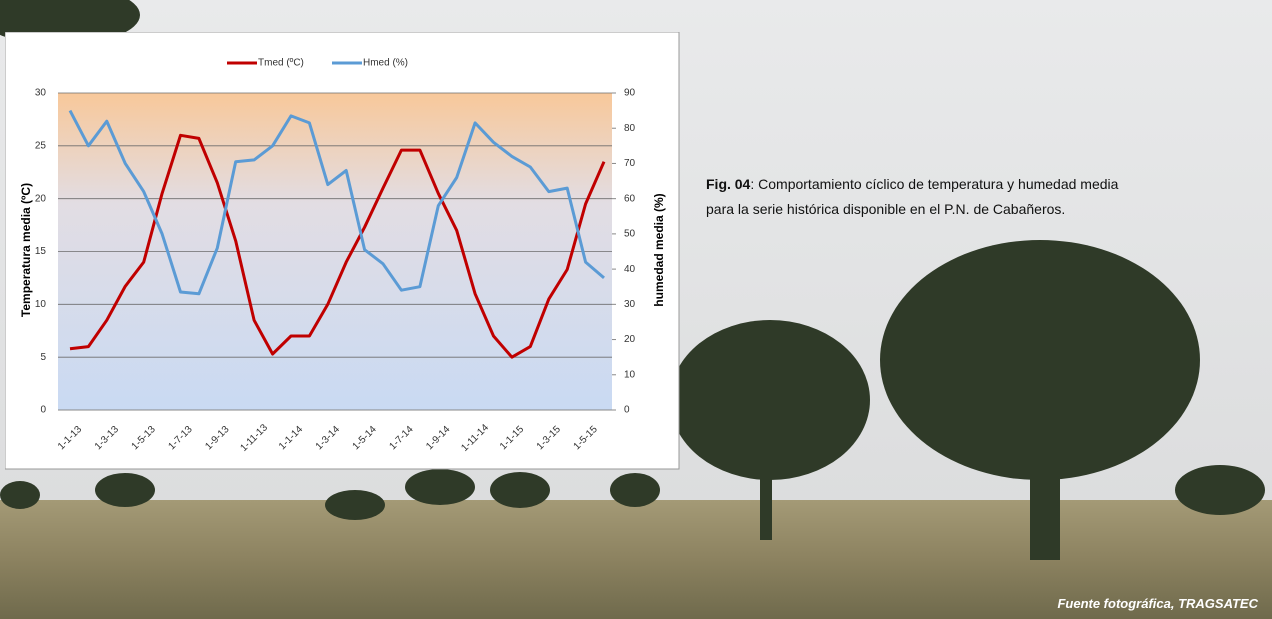 This screenshot has height=619, width=1272. What do you see at coordinates (41, 93) in the screenshot?
I see `y-tick-label: 30` at bounding box center [41, 93].